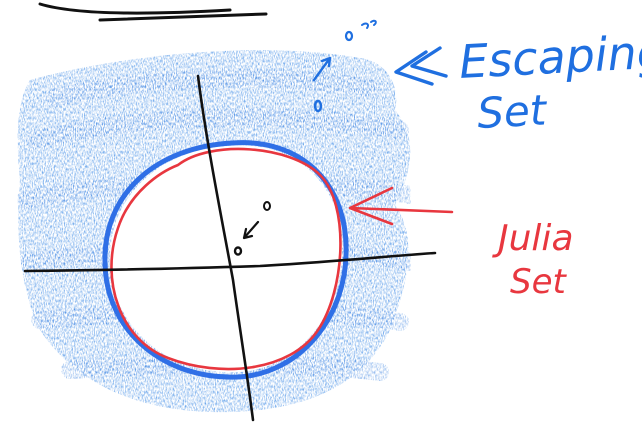 Image resolution: width=642 pixels, height=425 pixels. I want to click on arrow-up-right-icon, so click(322, 69).